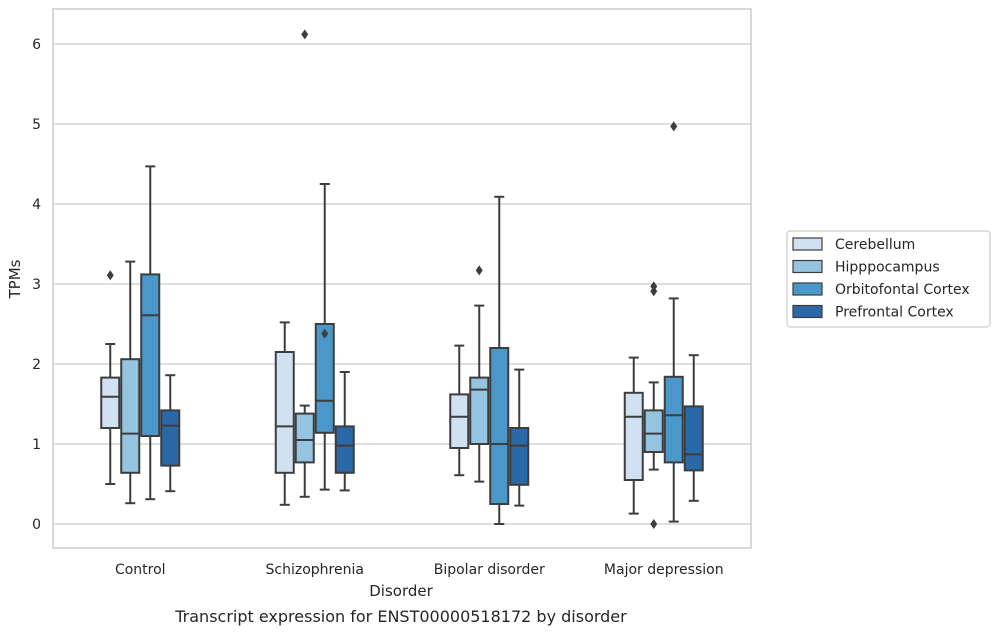  What do you see at coordinates (36, 45) in the screenshot?
I see `y-tick-label: 6` at bounding box center [36, 45].